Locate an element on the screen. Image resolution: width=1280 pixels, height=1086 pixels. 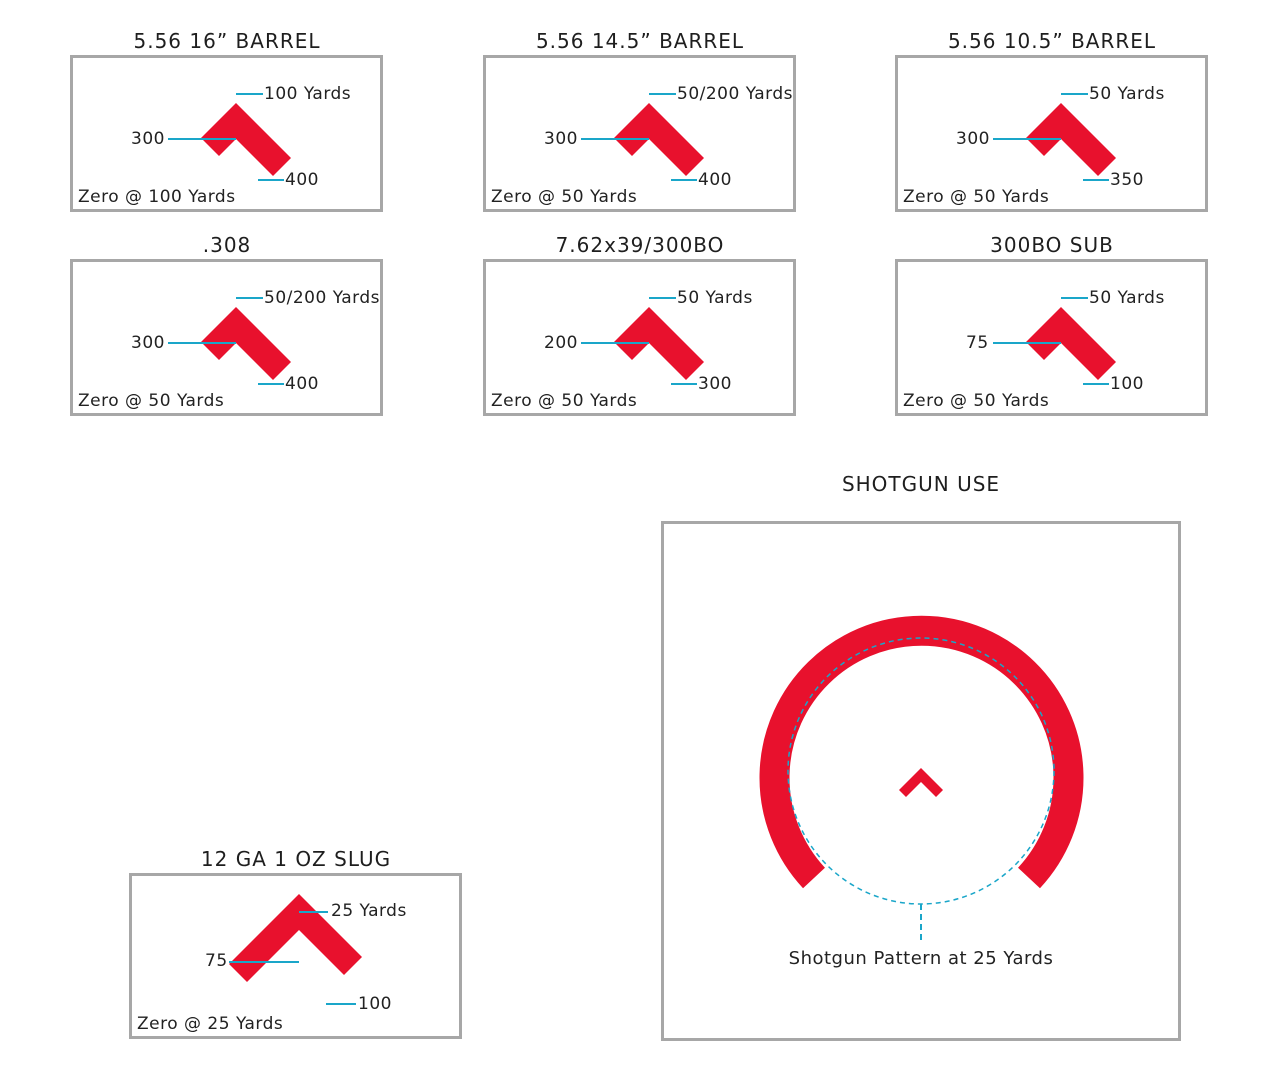
top-range-label: 100 Yards is located at coordinates (308, 94).